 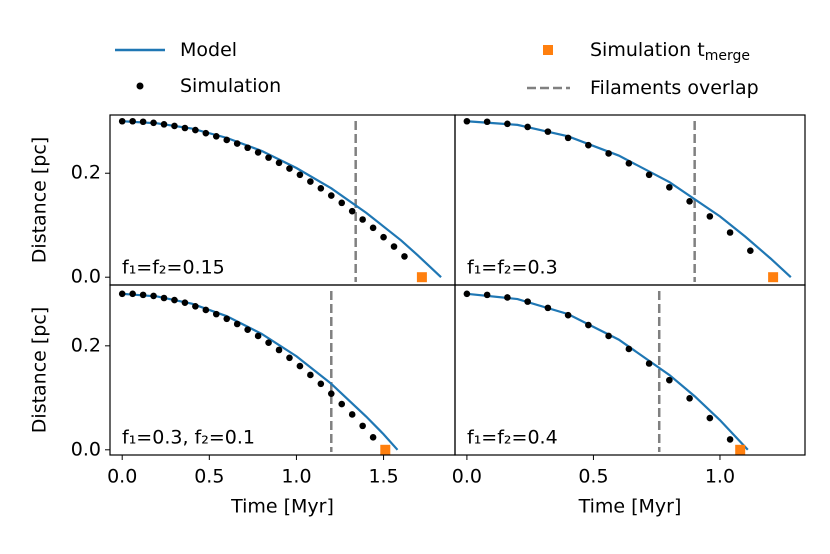 I want to click on legend-label: Filaments overlap, so click(x=674, y=88).